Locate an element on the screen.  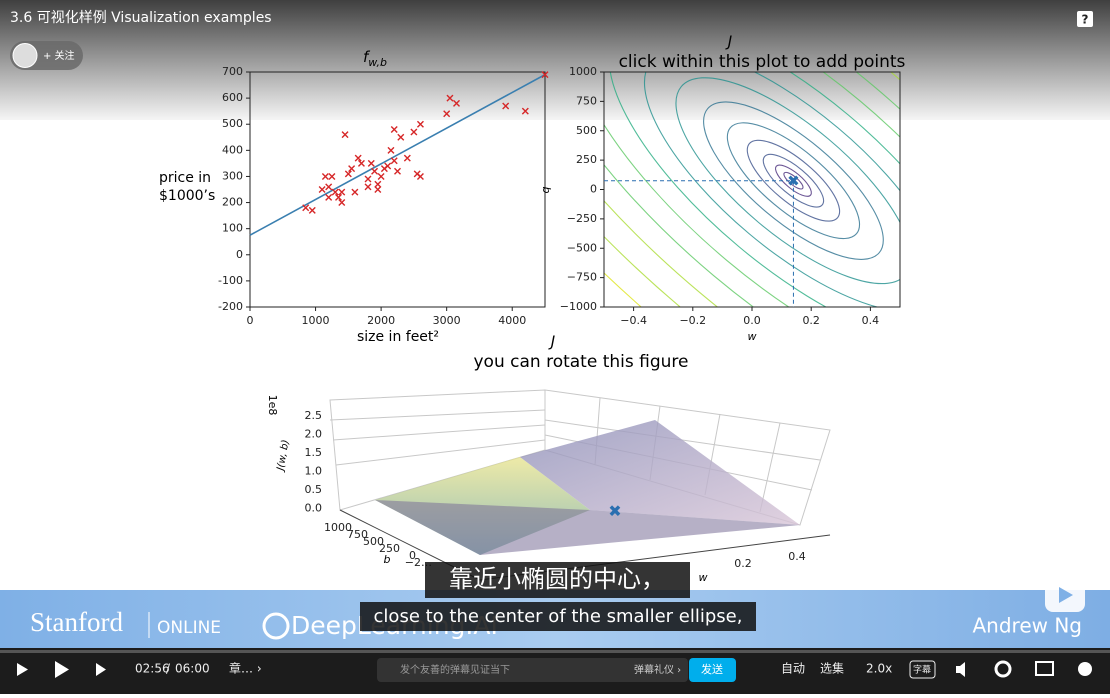
x-tick-label: −0.4 is located at coordinates (633, 320).